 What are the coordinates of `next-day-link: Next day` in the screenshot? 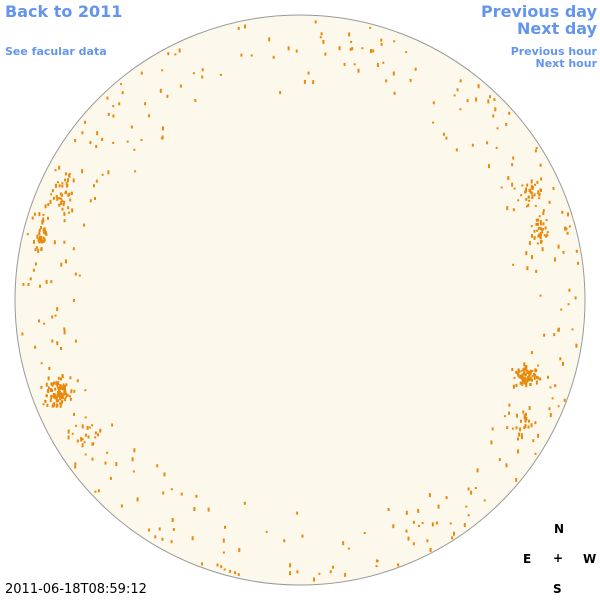 It's located at (557, 28).